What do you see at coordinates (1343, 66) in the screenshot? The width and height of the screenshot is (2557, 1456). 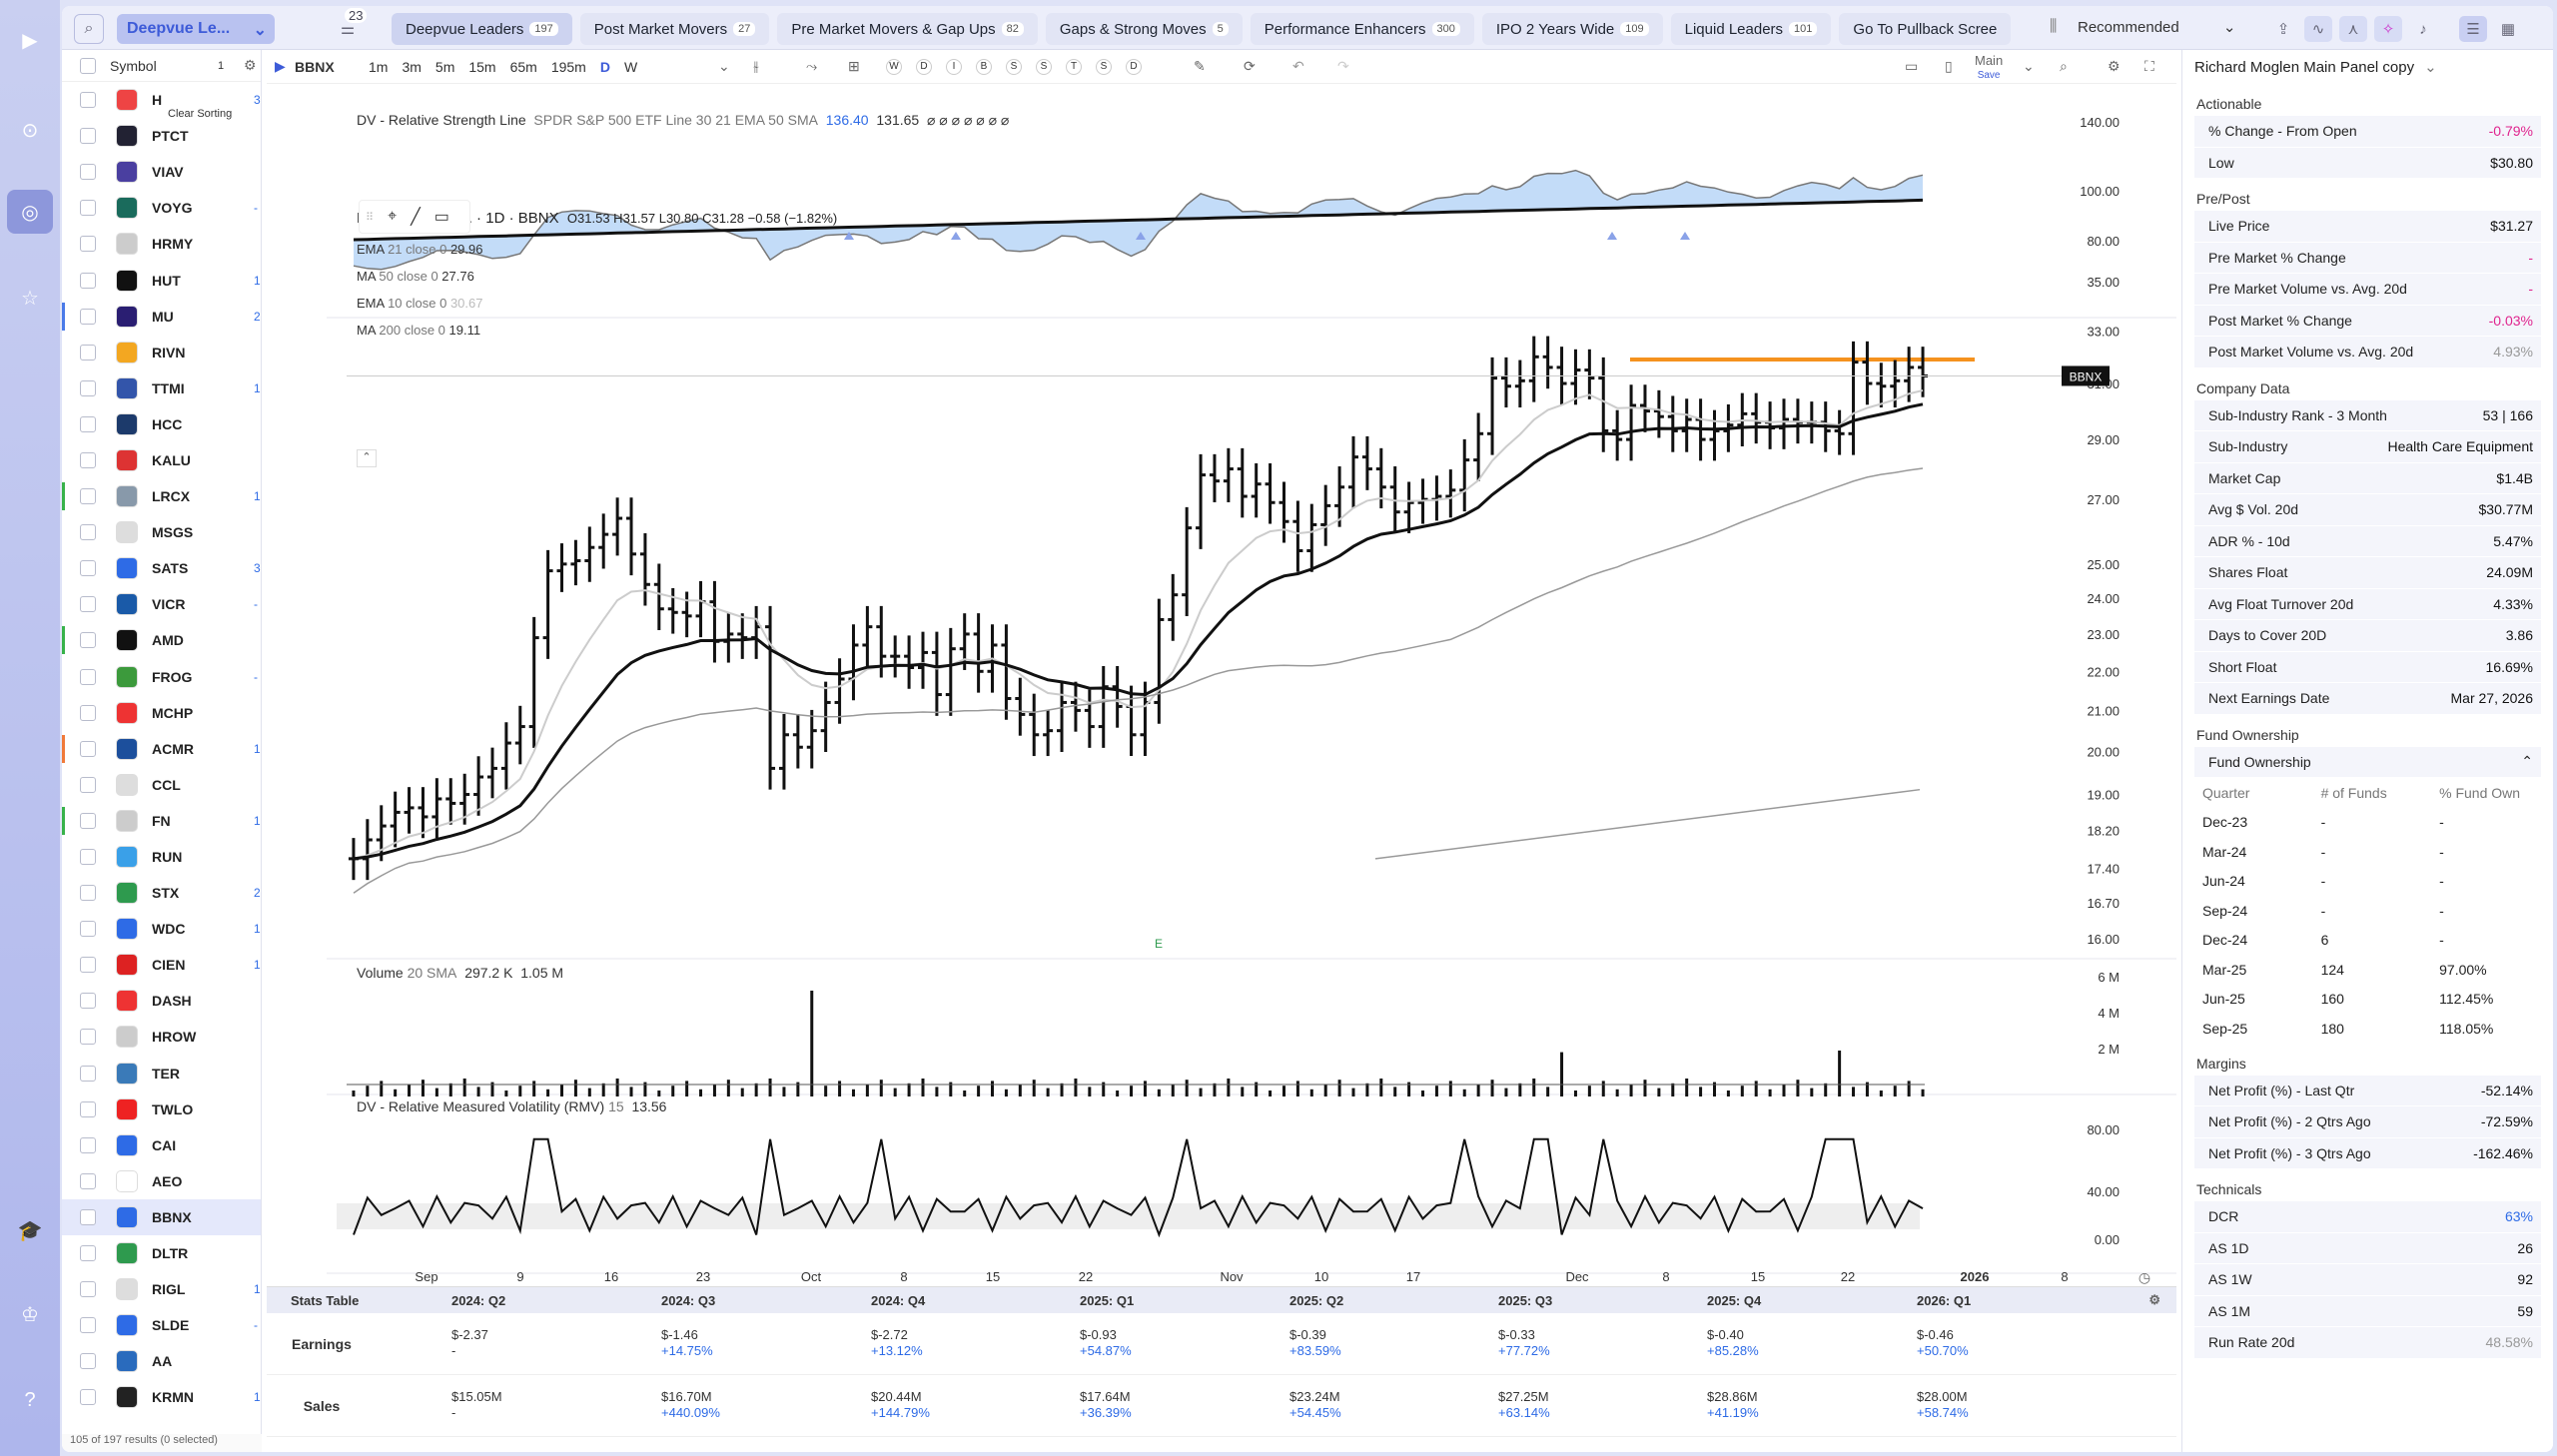 I see `redo-icon: ↷` at bounding box center [1343, 66].